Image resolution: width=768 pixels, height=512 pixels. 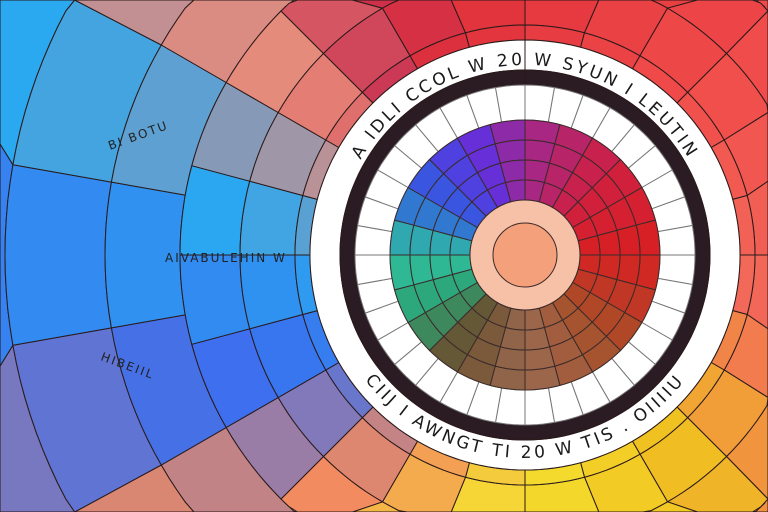 I want to click on side-text-middle: AIVABULEHIN W, so click(x=226, y=258).